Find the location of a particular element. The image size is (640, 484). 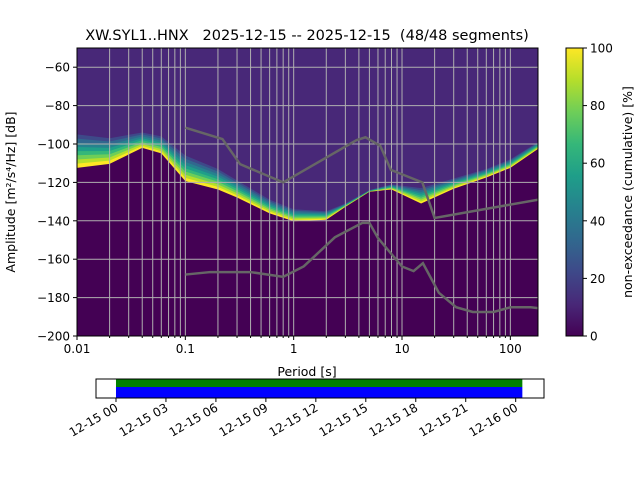

y-tick-label: −80 is located at coordinates (57, 106).